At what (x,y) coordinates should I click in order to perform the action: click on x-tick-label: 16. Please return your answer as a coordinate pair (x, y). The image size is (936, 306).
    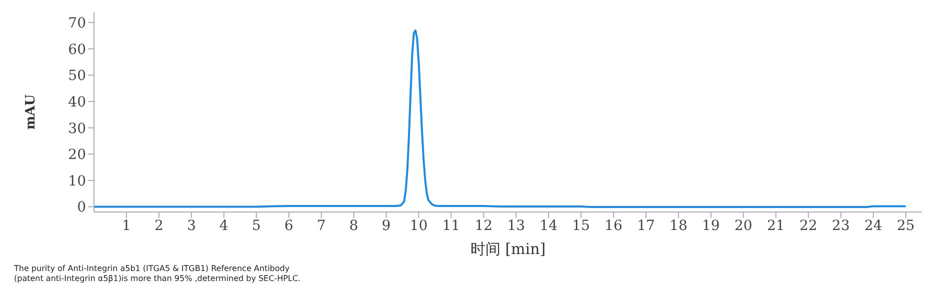
    Looking at the image, I should click on (613, 226).